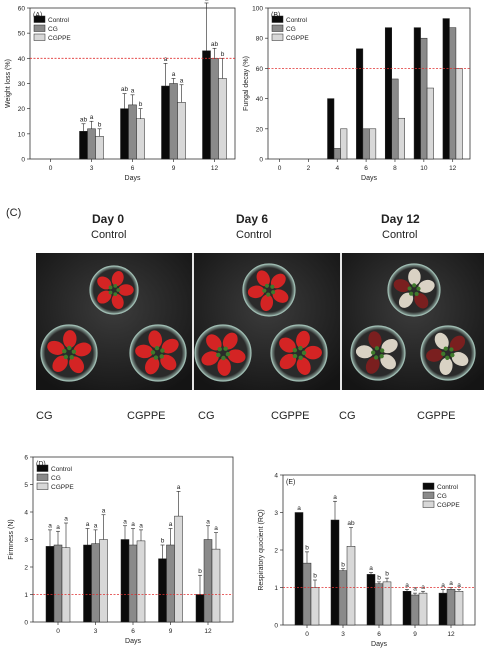 This screenshot has height=650, width=486. What do you see at coordinates (58, 631) in the screenshot?
I see `chart-d-xtick-label: 0` at bounding box center [58, 631].